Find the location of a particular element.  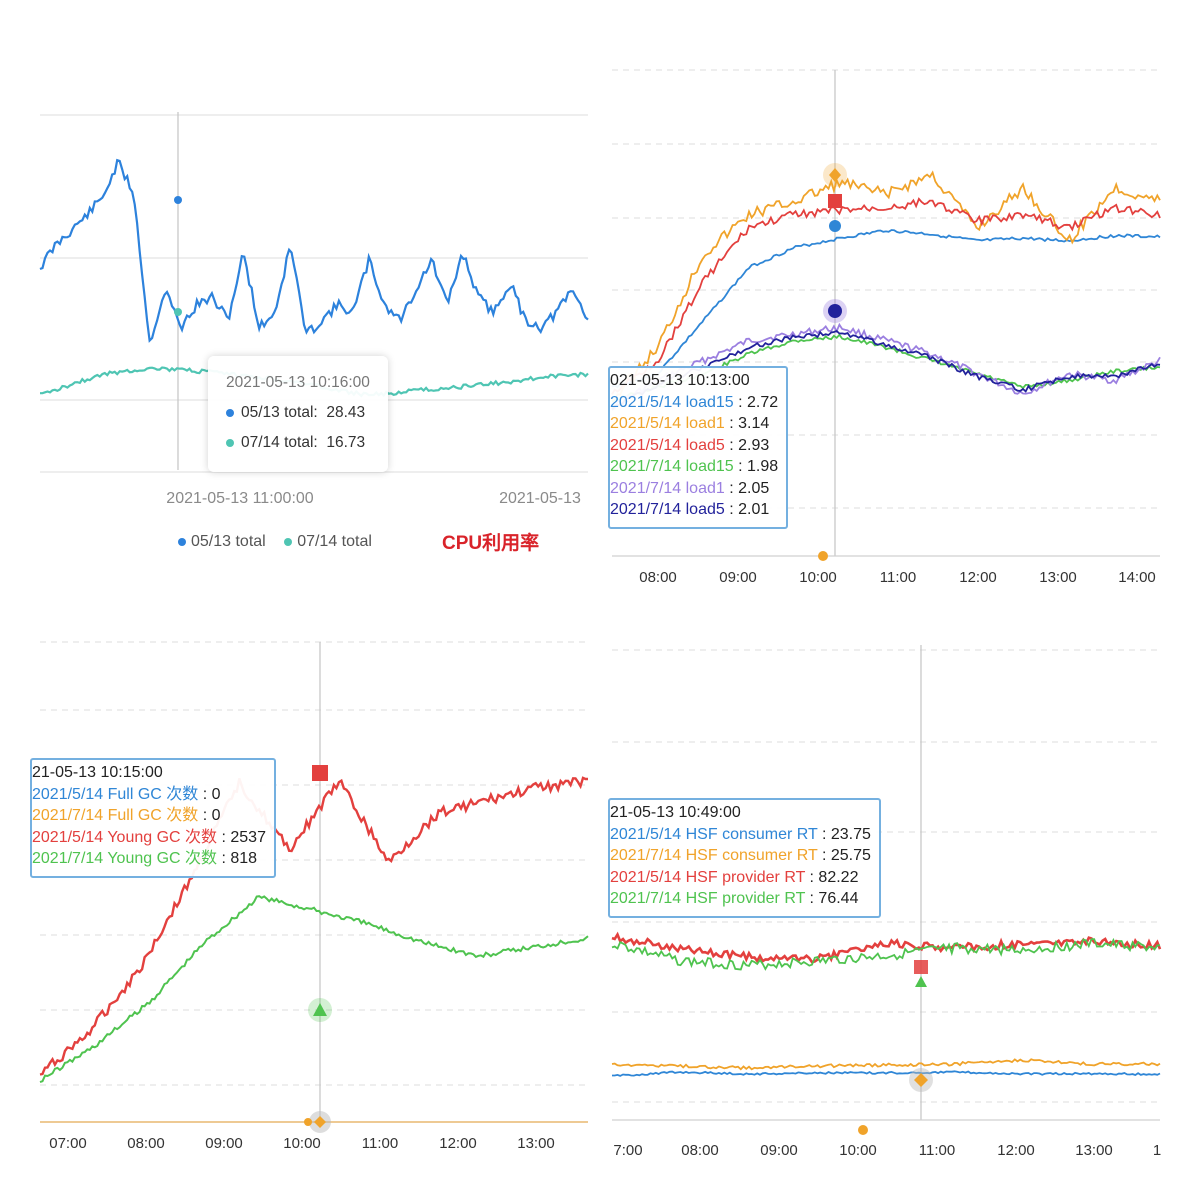

provider-rt-7-14-line is located at coordinates (886, 954).